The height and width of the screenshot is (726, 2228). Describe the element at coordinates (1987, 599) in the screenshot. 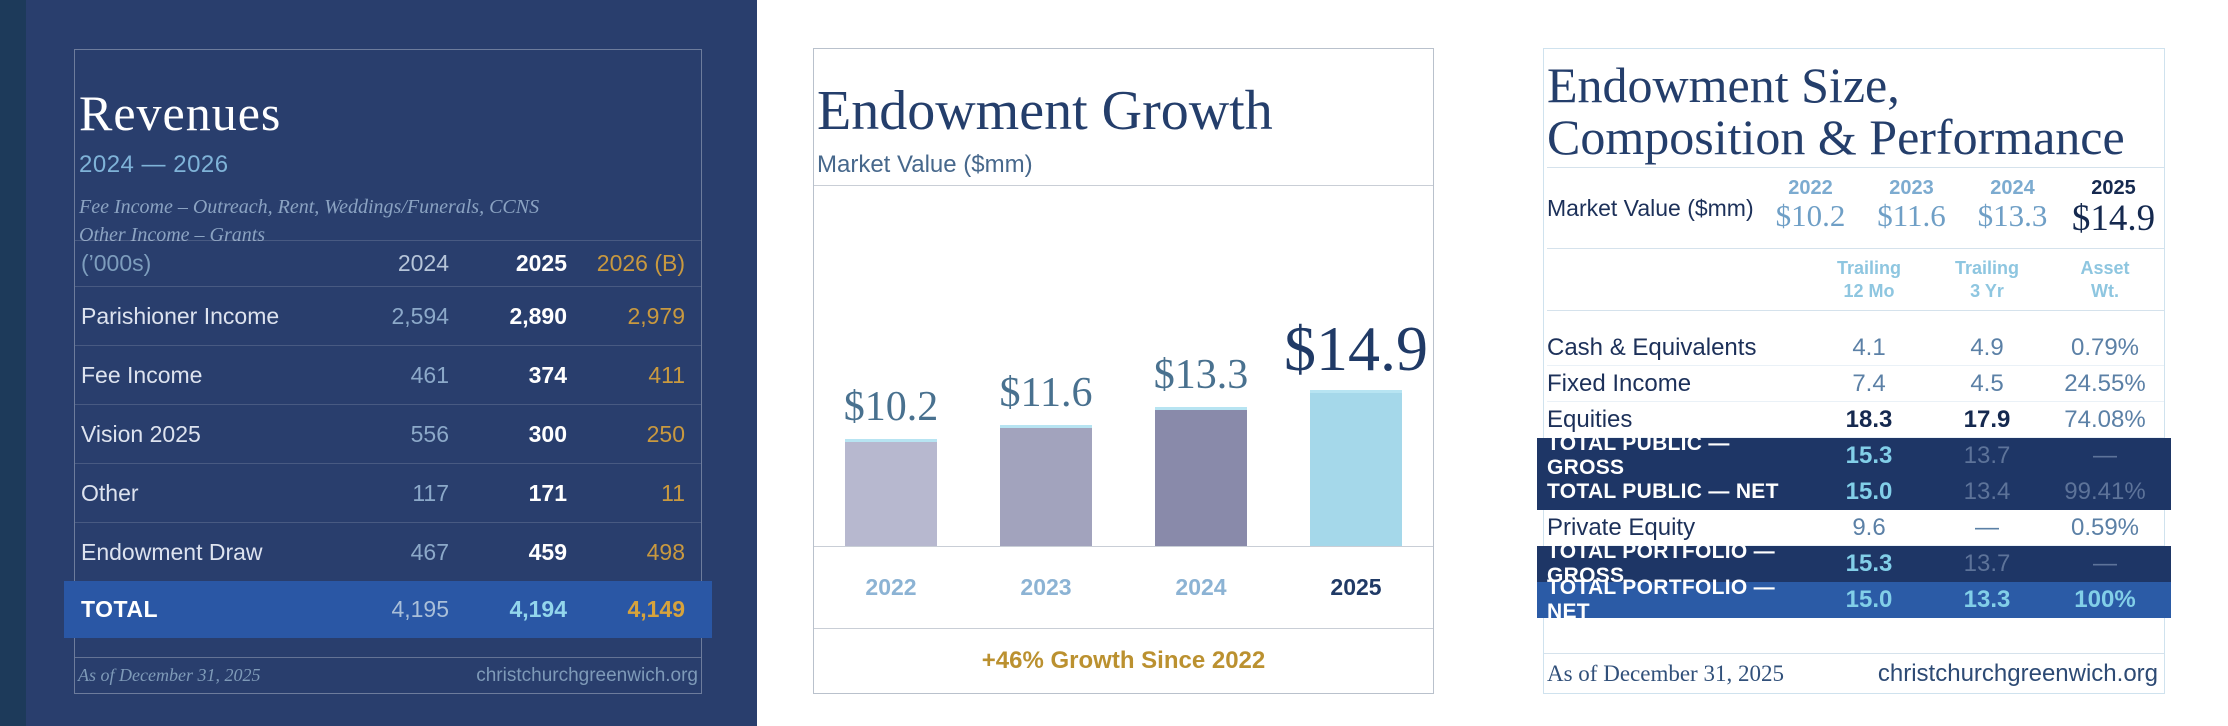

I see `perf-row-value: 13.3` at that location.